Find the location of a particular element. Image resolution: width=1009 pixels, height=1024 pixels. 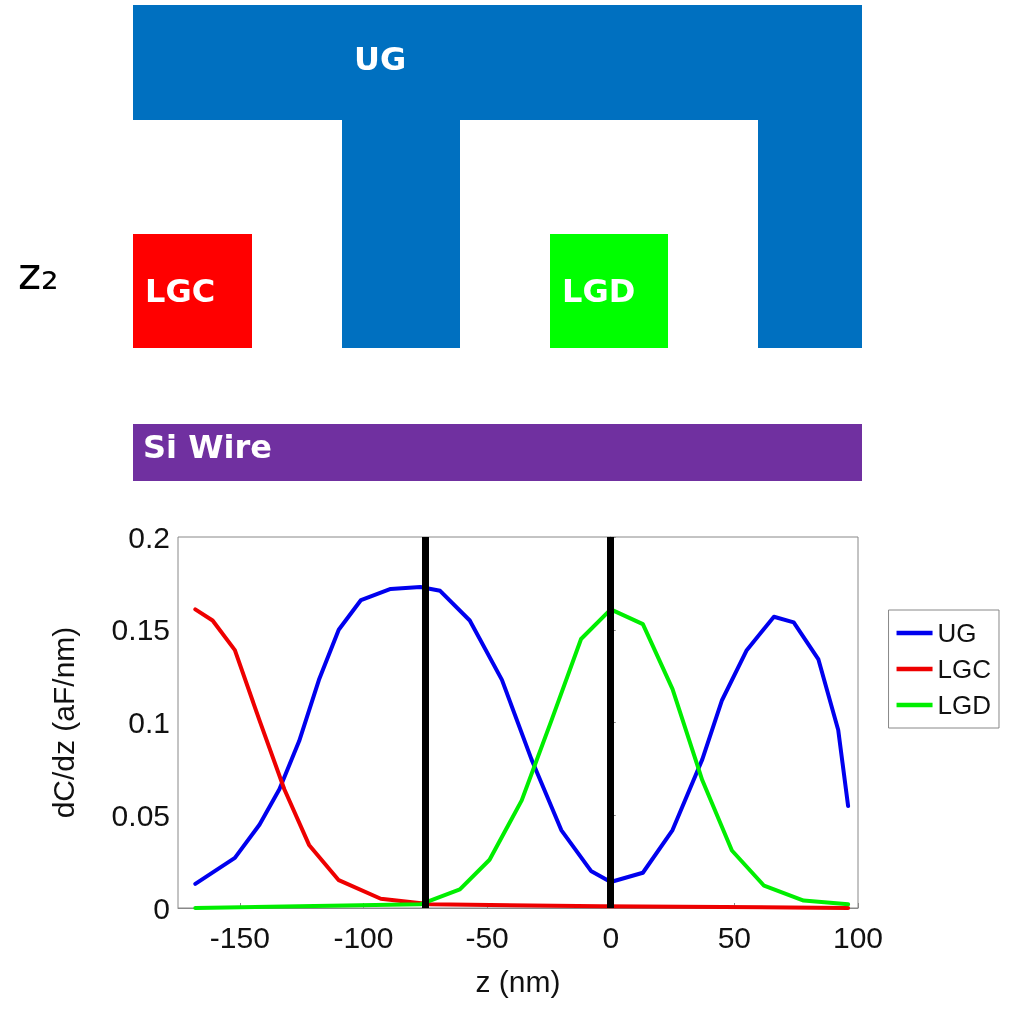

x-tick-label: 100 is located at coordinates (858, 937).